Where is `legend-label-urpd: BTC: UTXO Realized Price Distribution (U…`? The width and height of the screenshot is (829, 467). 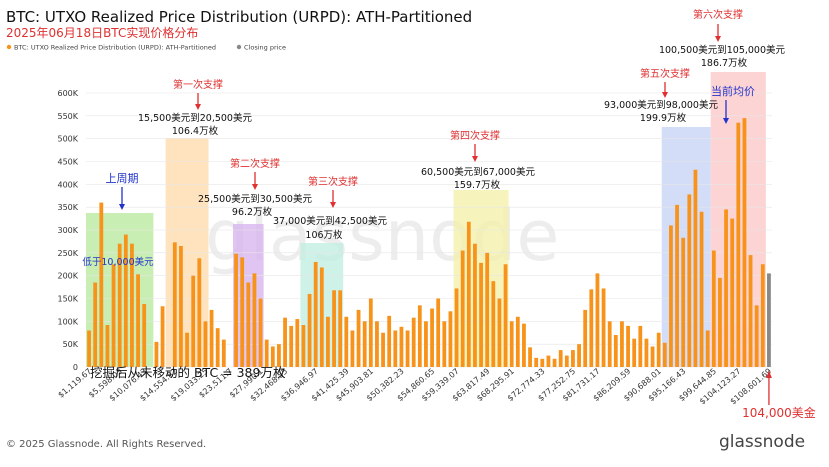
legend-label-urpd: BTC: UTXO Realized Price Distribution (U… is located at coordinates (115, 48).